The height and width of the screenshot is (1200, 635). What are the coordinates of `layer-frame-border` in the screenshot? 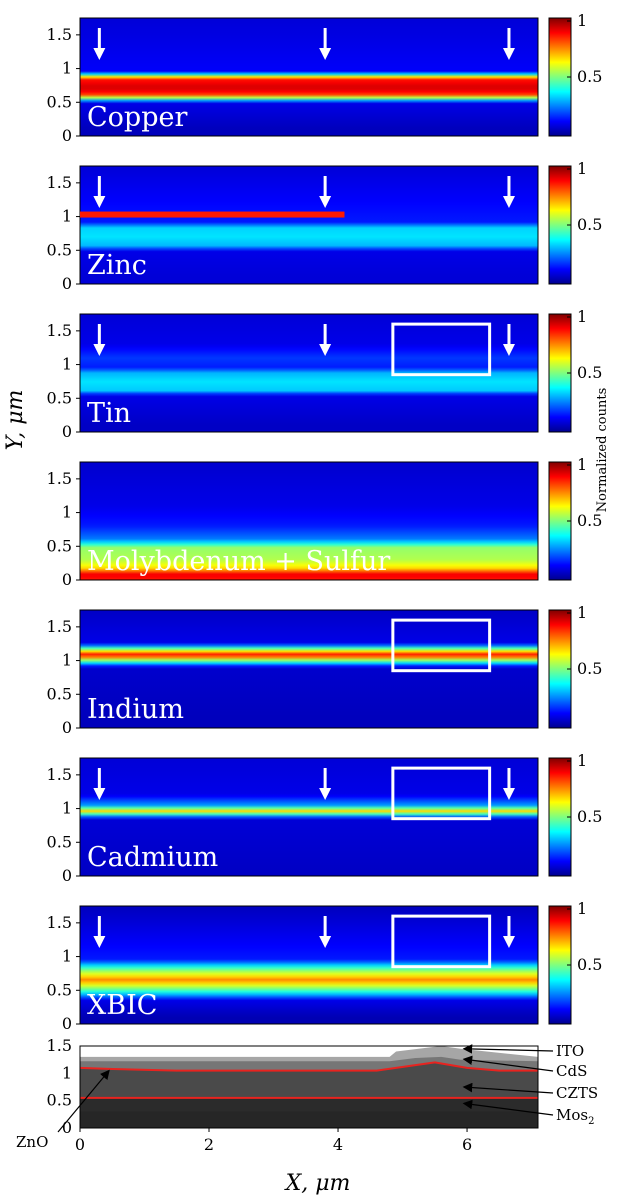 It's located at (309, 1087).